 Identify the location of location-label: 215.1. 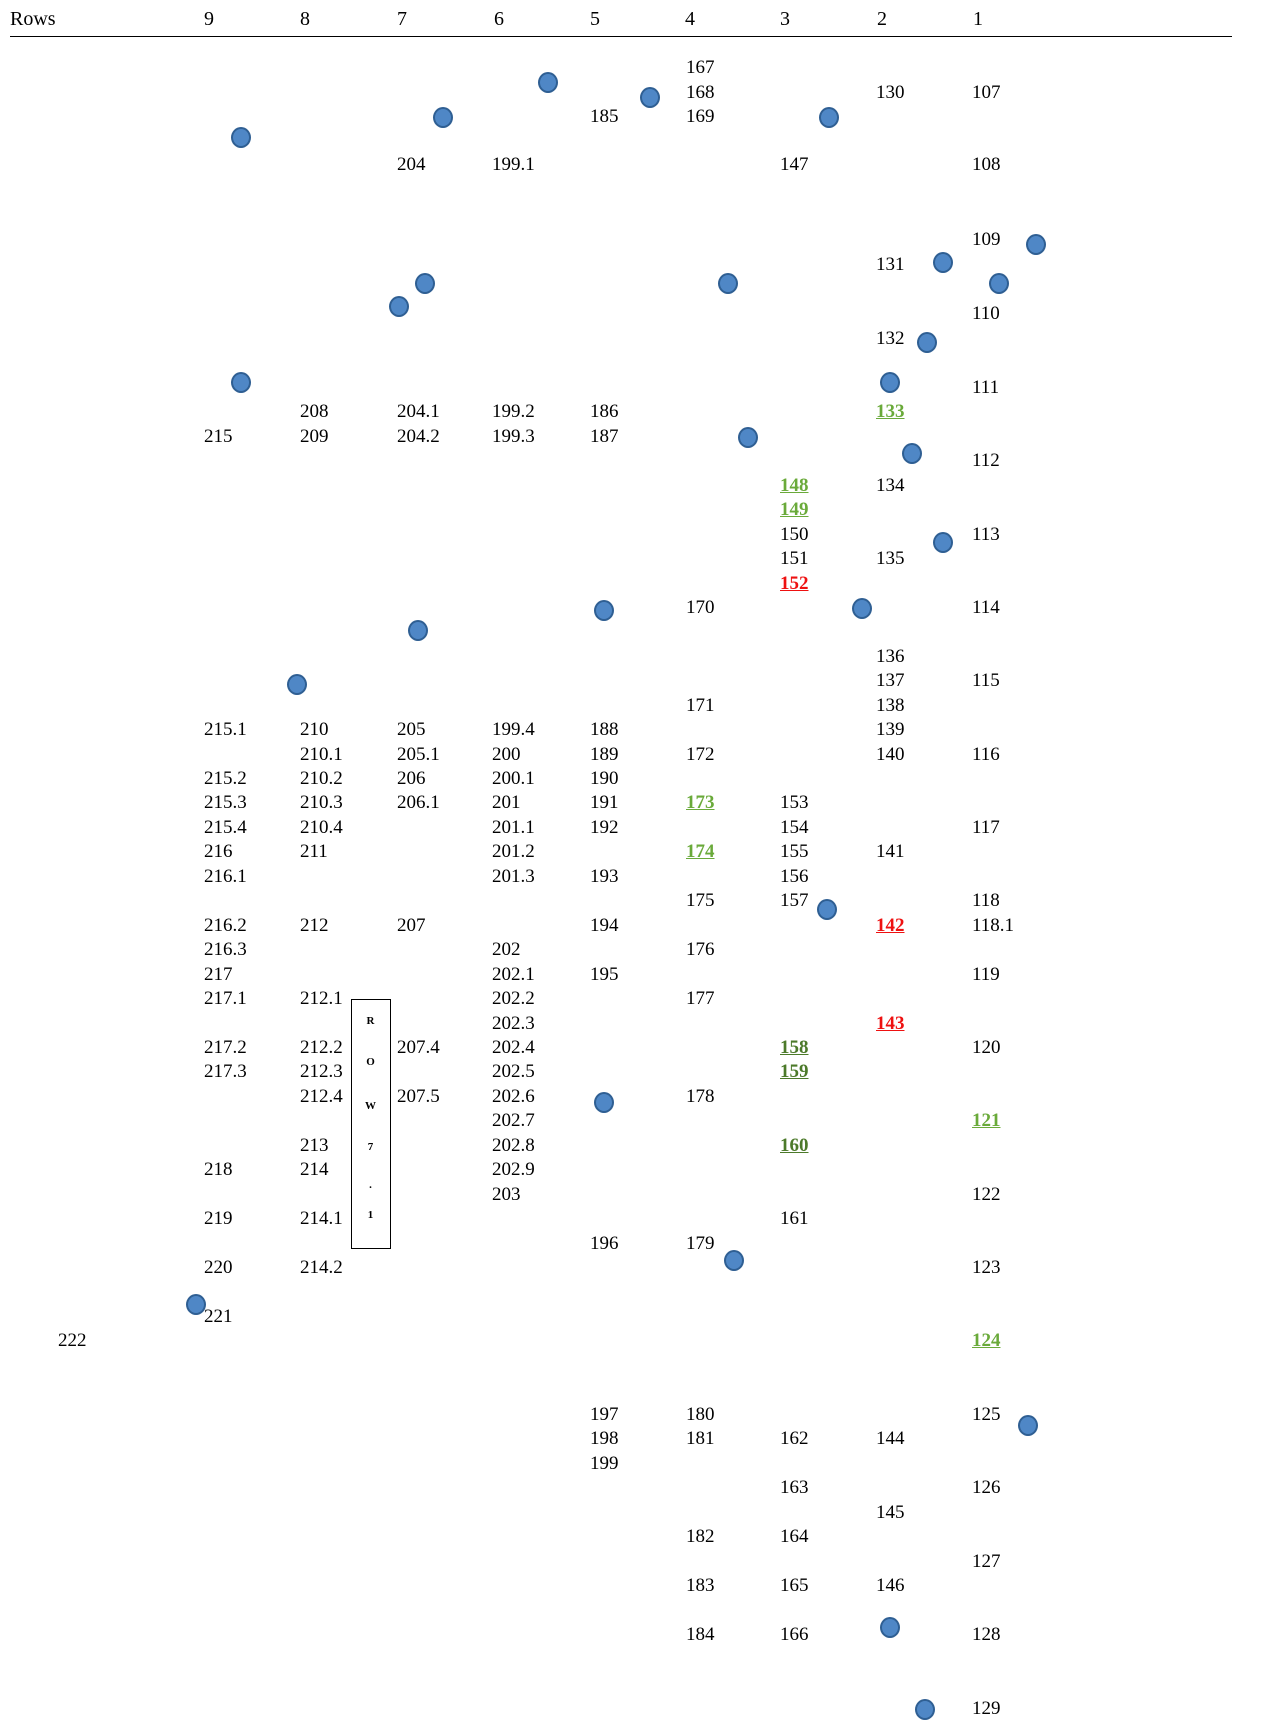
(225, 729).